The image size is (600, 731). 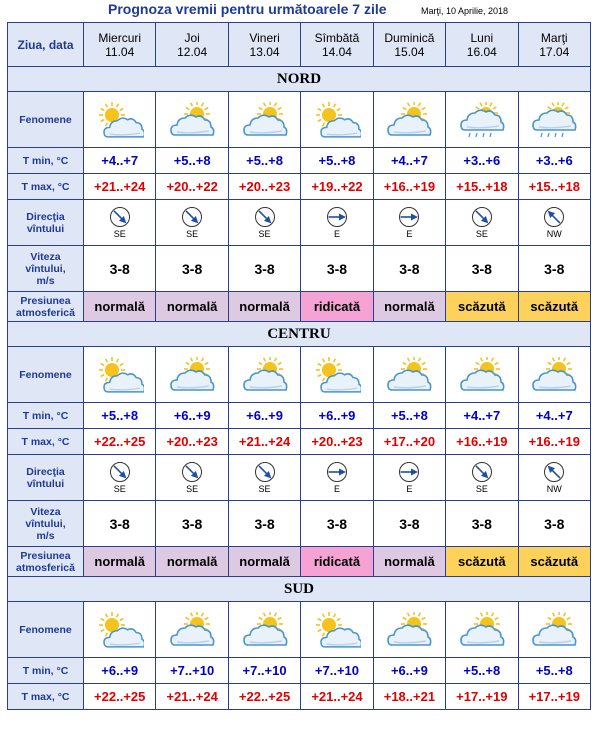 I want to click on day-header: Joi 12.04, so click(x=192, y=44).